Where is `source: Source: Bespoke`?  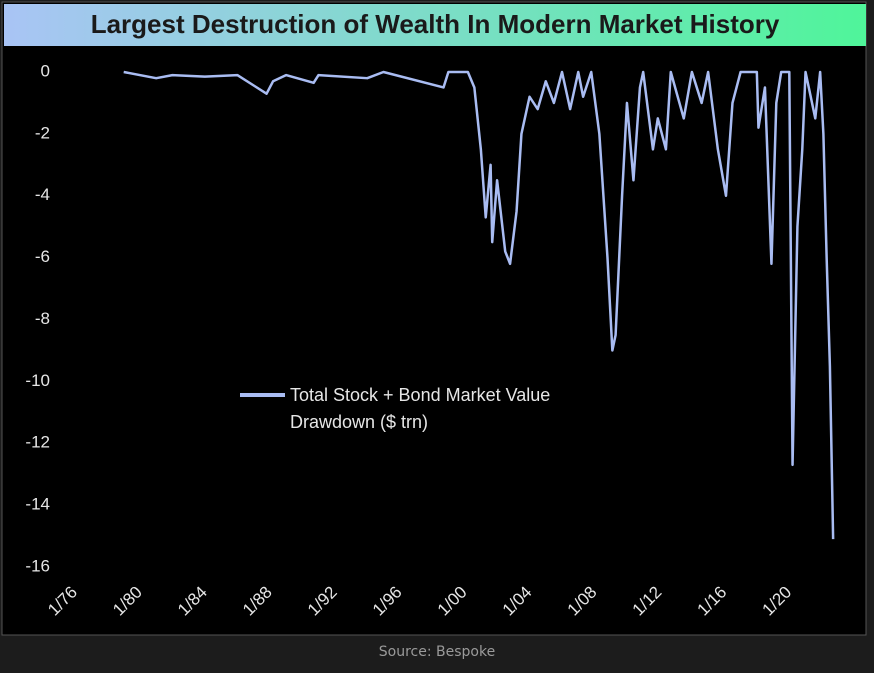 source: Source: Bespoke is located at coordinates (437, 652).